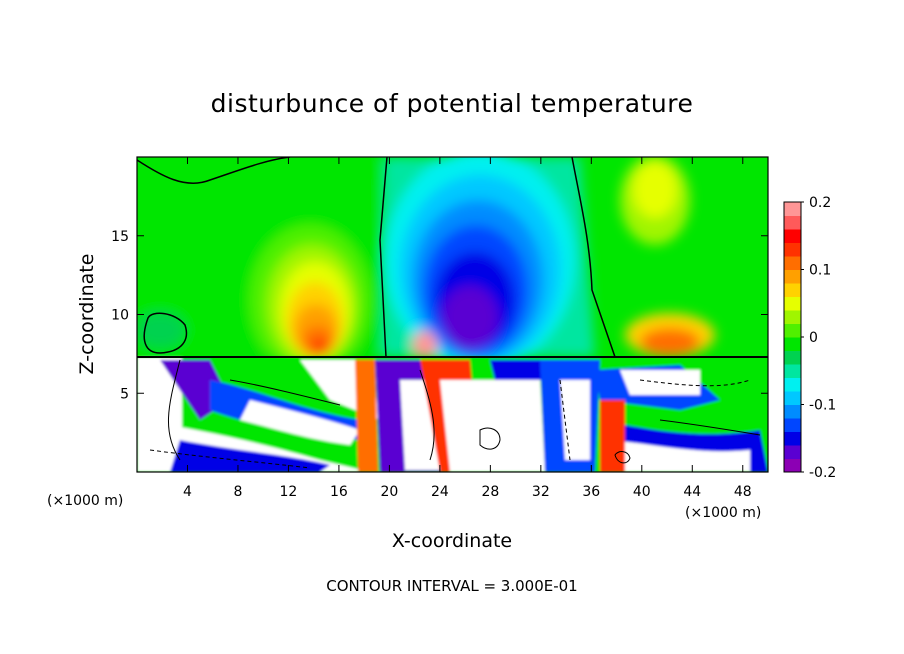  What do you see at coordinates (339, 492) in the screenshot?
I see `x-tick-label: 16` at bounding box center [339, 492].